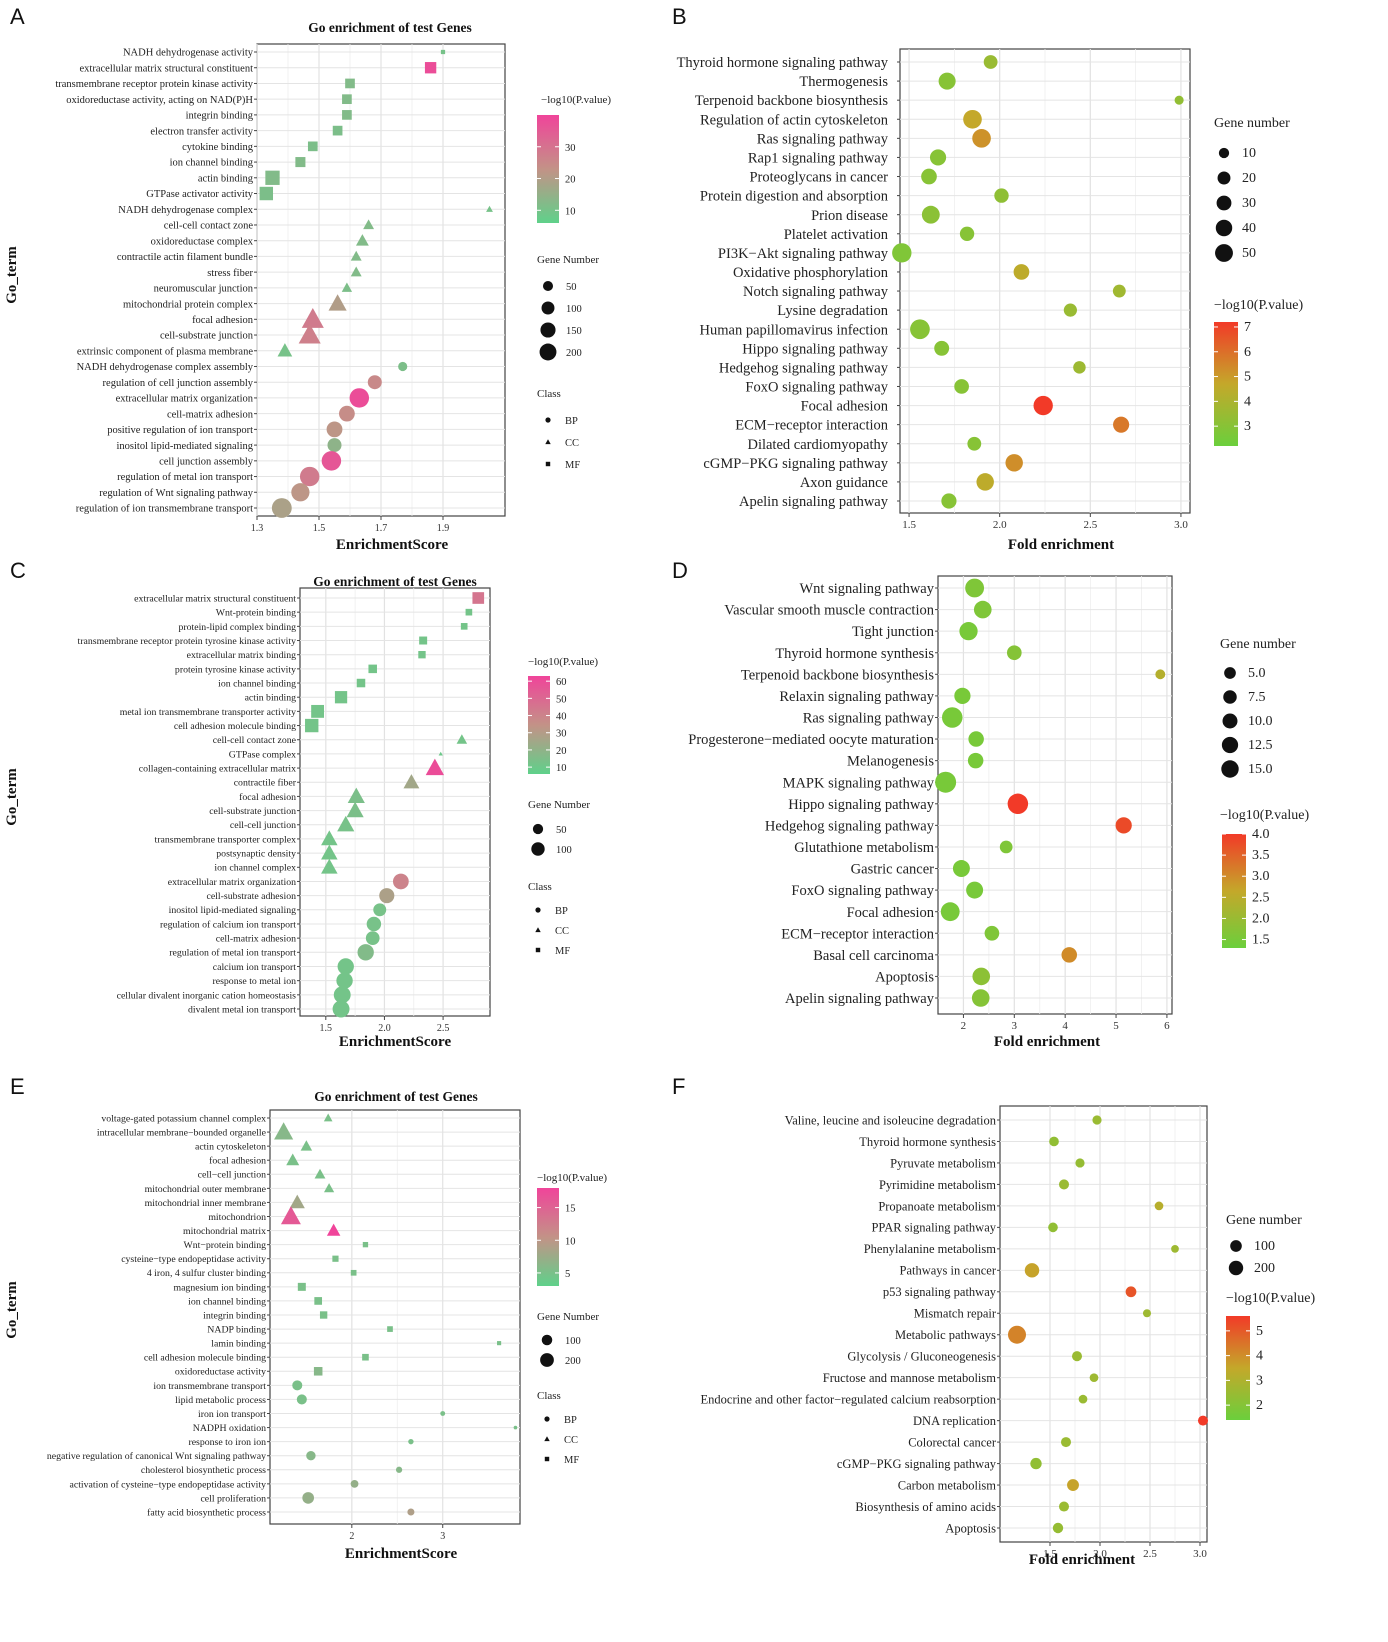 This screenshot has height=1642, width=1388. What do you see at coordinates (794, 197) in the screenshot?
I see `term-label: Protein digestion and absorption` at bounding box center [794, 197].